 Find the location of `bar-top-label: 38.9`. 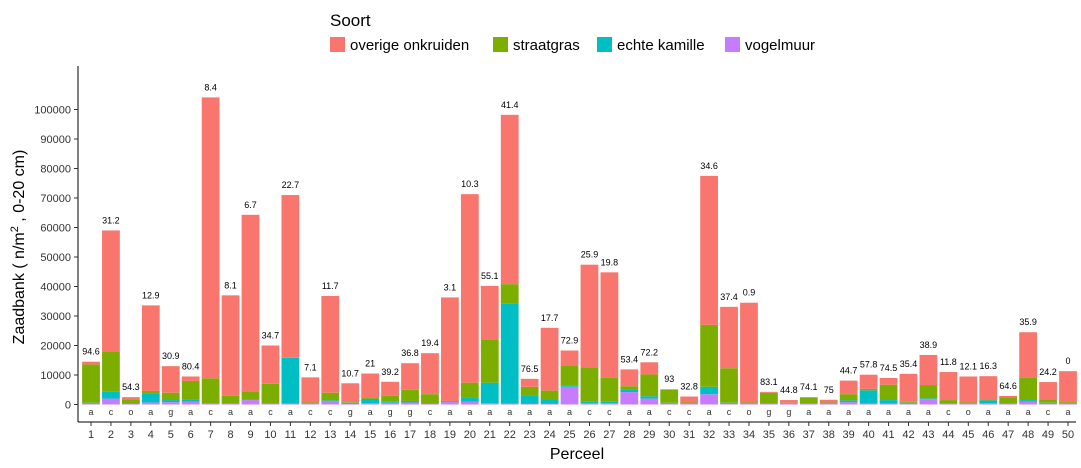

bar-top-label: 38.9 is located at coordinates (929, 345).